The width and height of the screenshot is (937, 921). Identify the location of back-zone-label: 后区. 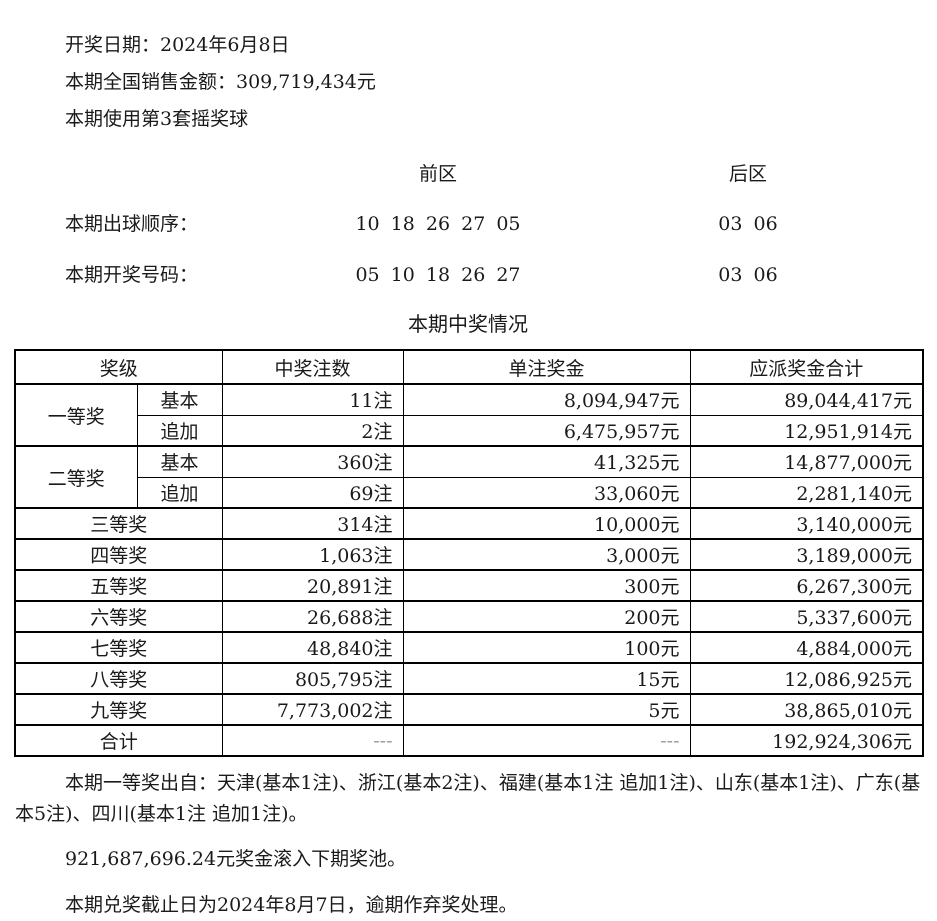
(747, 174).